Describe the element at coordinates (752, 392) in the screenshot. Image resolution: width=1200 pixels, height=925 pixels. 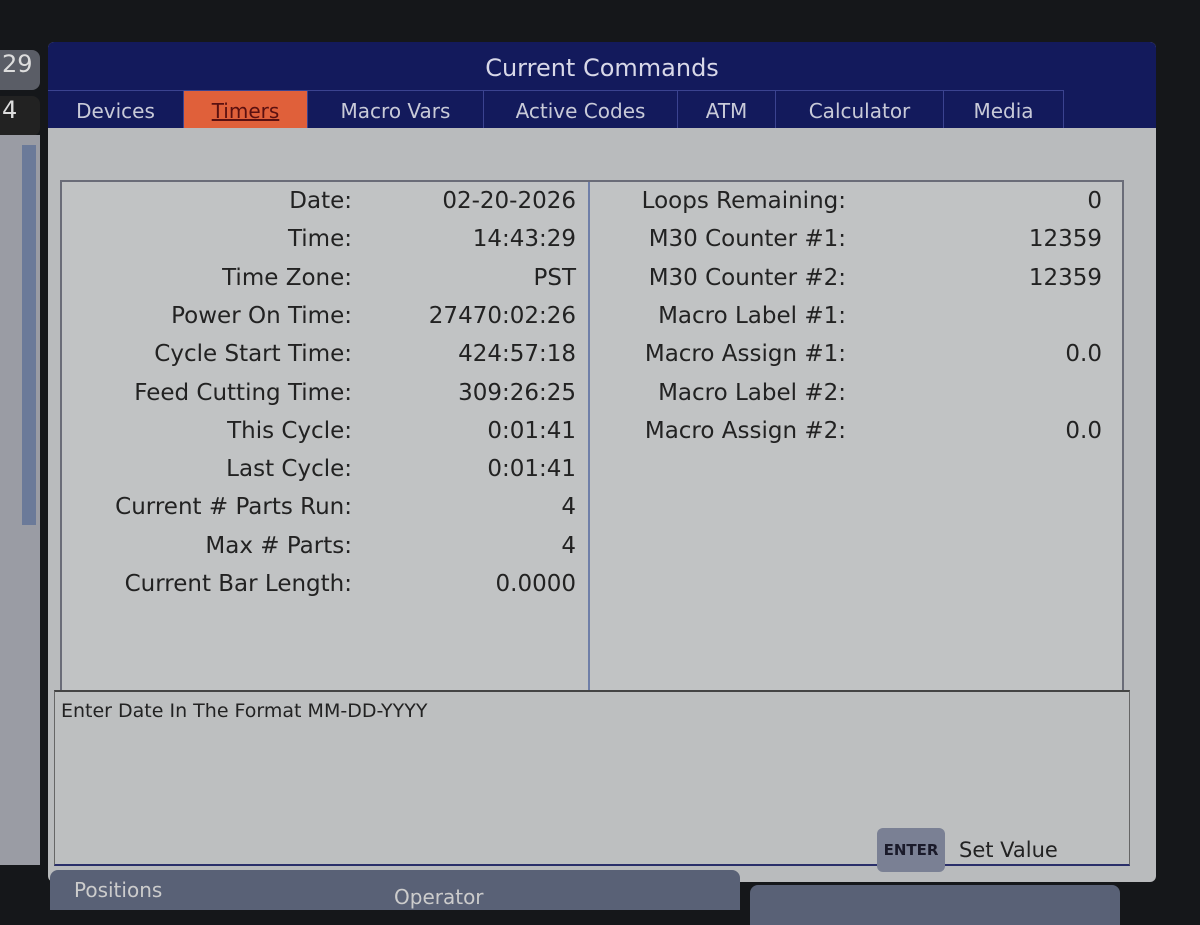
I see `field-label: Macro Label #2:` at that location.